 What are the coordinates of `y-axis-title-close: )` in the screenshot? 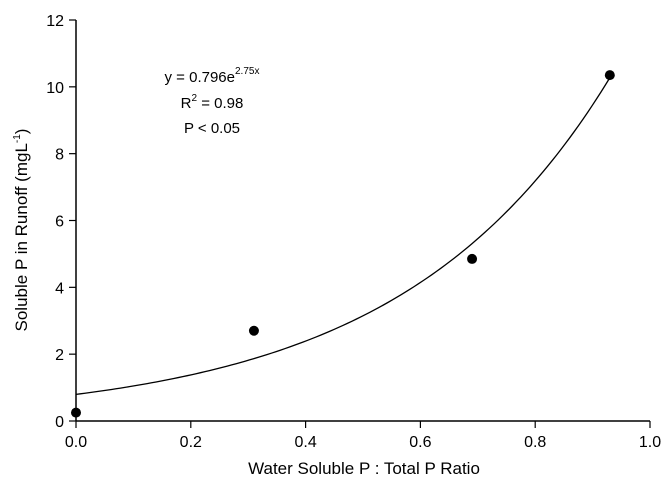 It's located at (21, 132).